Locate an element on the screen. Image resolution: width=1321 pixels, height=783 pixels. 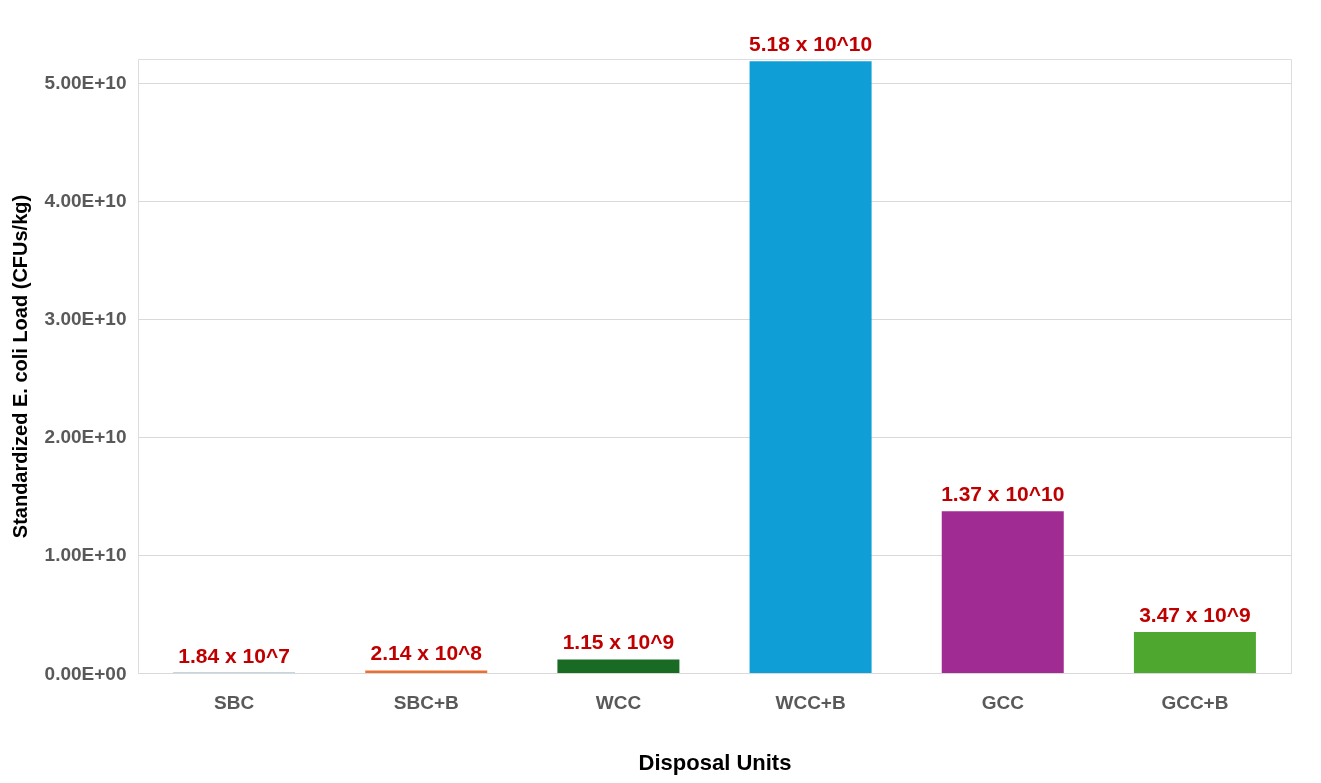
y-tick-label: 5.00E+10 is located at coordinates (85, 83).